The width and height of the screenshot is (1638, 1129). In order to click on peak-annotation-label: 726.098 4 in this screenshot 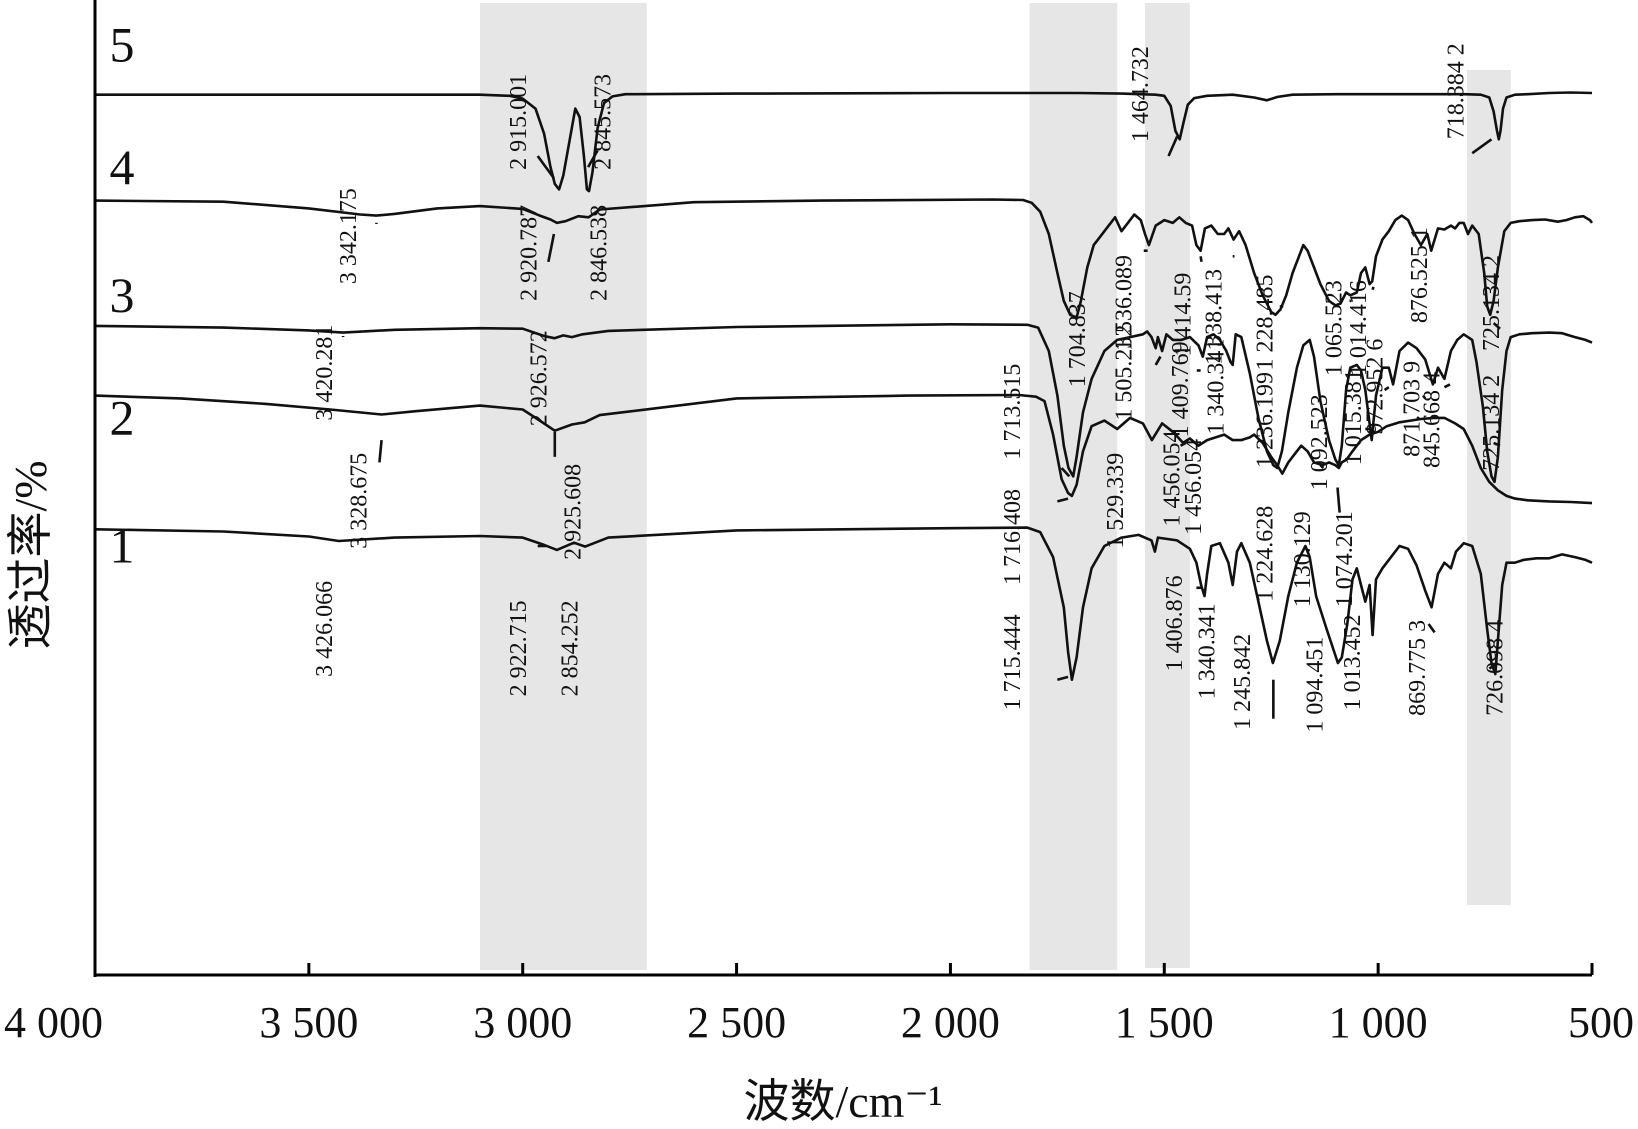, I will do `click(1496, 668)`.